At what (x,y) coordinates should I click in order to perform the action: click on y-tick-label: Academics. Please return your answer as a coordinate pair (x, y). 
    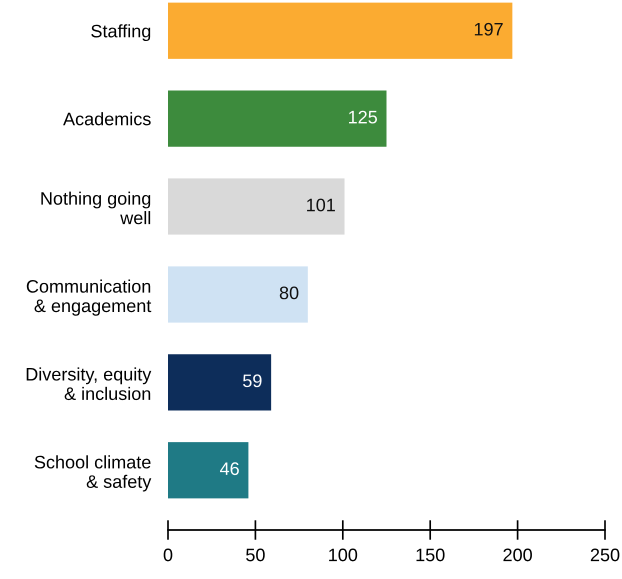
    Looking at the image, I should click on (107, 119).